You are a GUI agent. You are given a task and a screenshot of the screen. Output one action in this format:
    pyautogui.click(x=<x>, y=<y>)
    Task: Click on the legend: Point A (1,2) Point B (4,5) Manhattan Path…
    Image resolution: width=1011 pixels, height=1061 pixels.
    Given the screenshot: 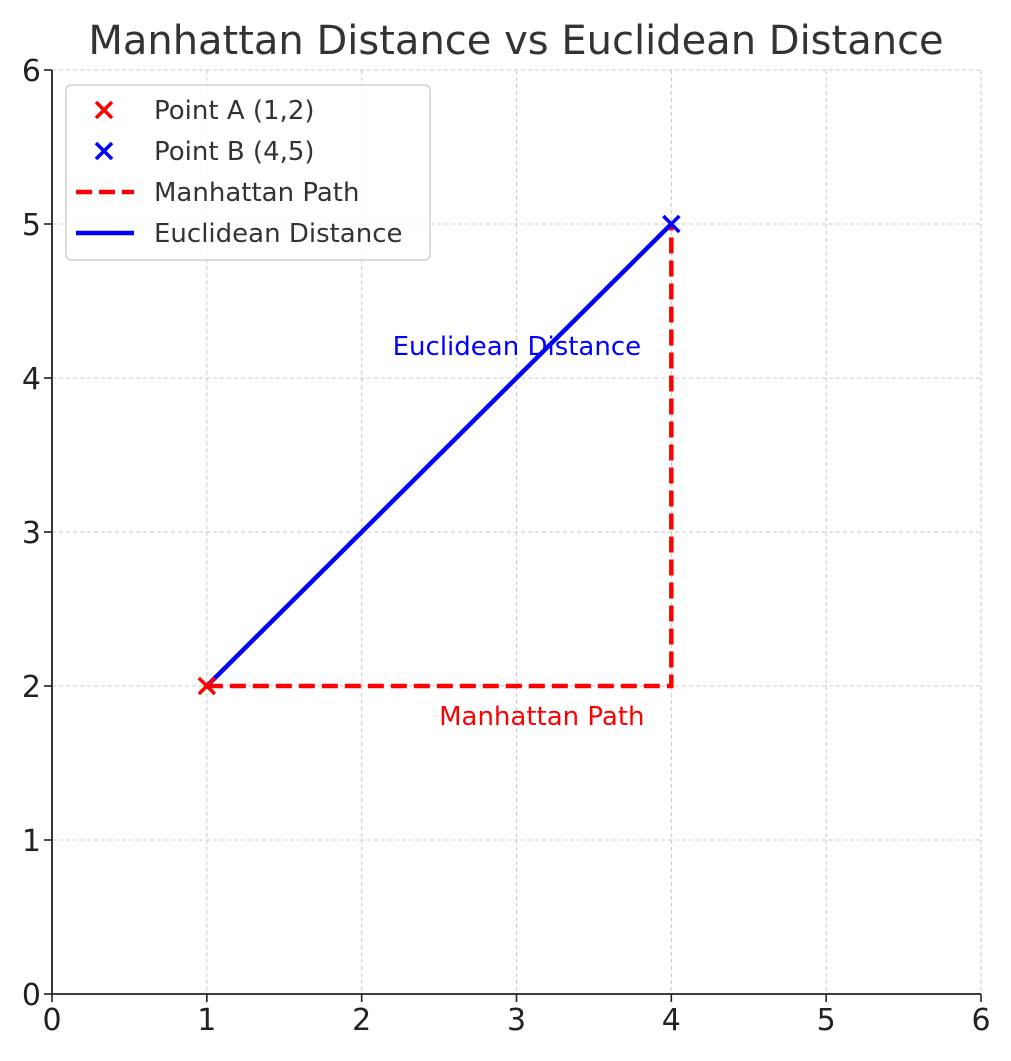 What is the action you would take?
    pyautogui.click(x=248, y=172)
    